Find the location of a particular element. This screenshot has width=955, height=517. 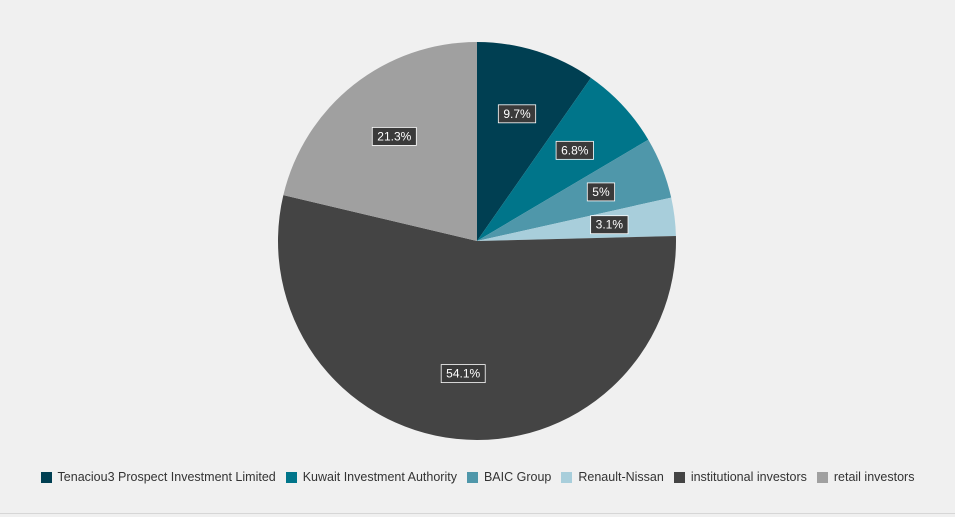

data-label: 54.1% is located at coordinates (463, 374).